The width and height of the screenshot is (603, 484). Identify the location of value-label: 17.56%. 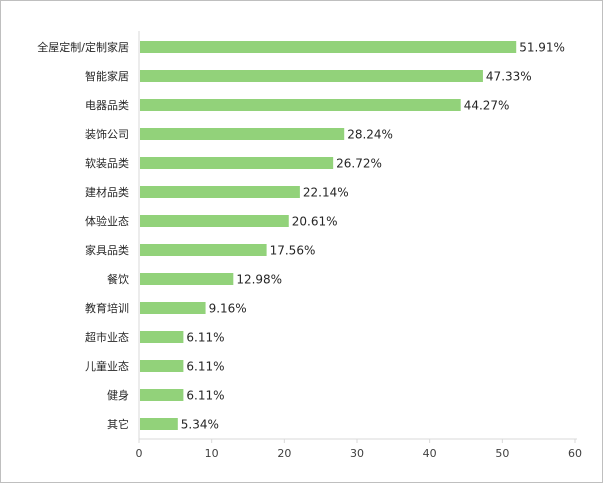
(293, 251).